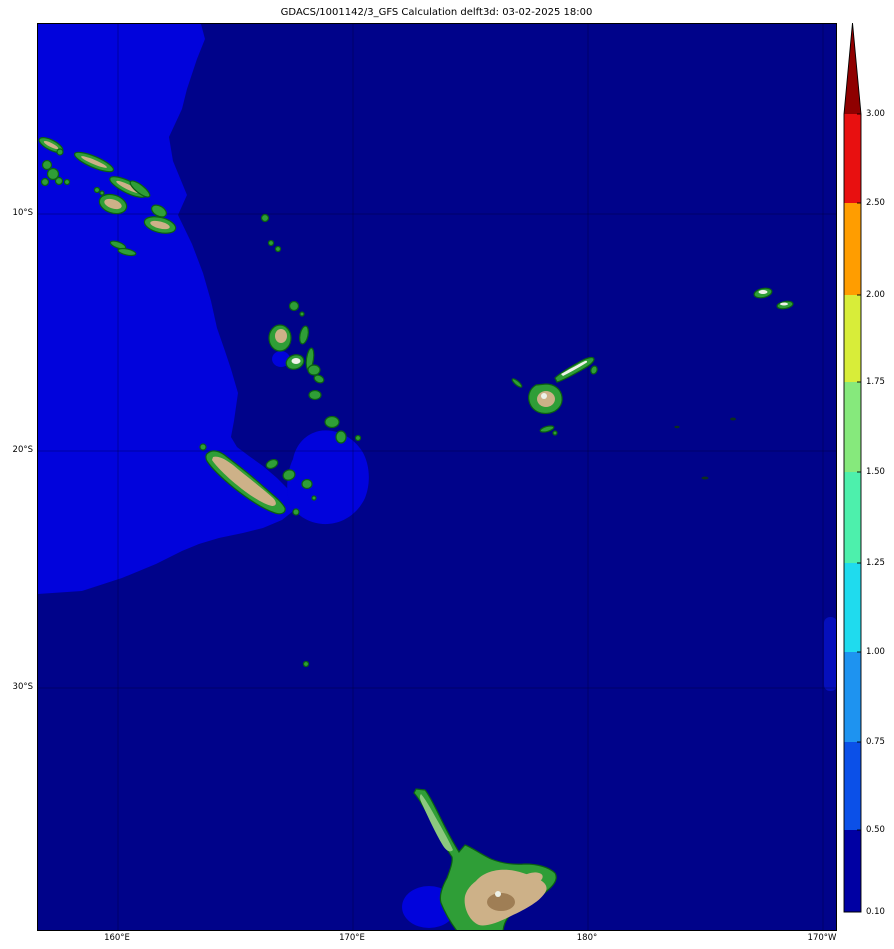 The height and width of the screenshot is (949, 894). I want to click on colorbar-label-3.00: 3.00, so click(875, 114).